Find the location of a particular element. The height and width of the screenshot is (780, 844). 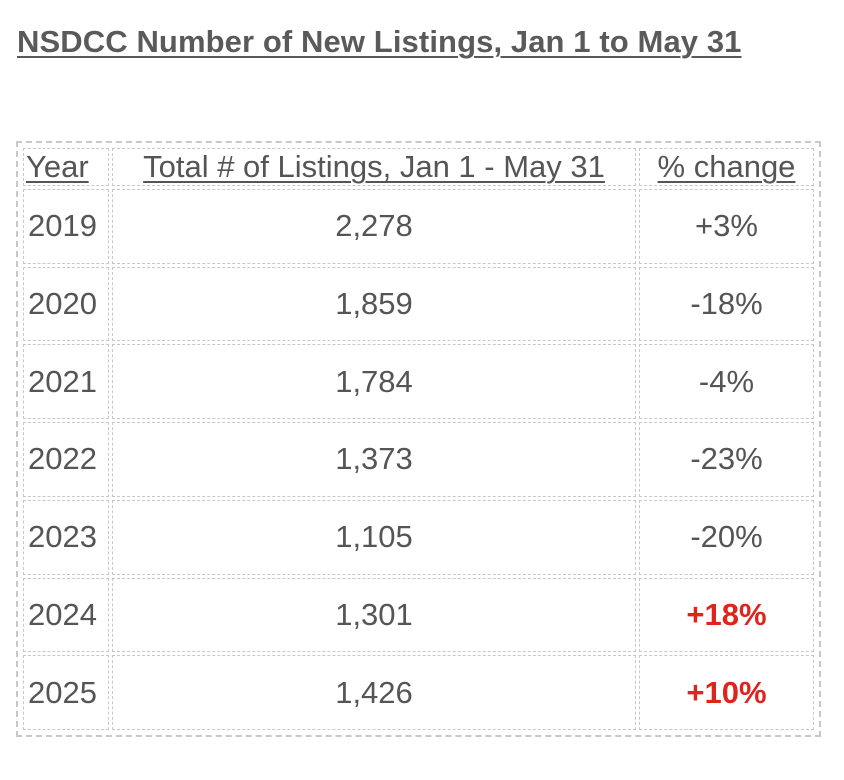

table-row: 2022 1,373 -23% is located at coordinates (418, 459).